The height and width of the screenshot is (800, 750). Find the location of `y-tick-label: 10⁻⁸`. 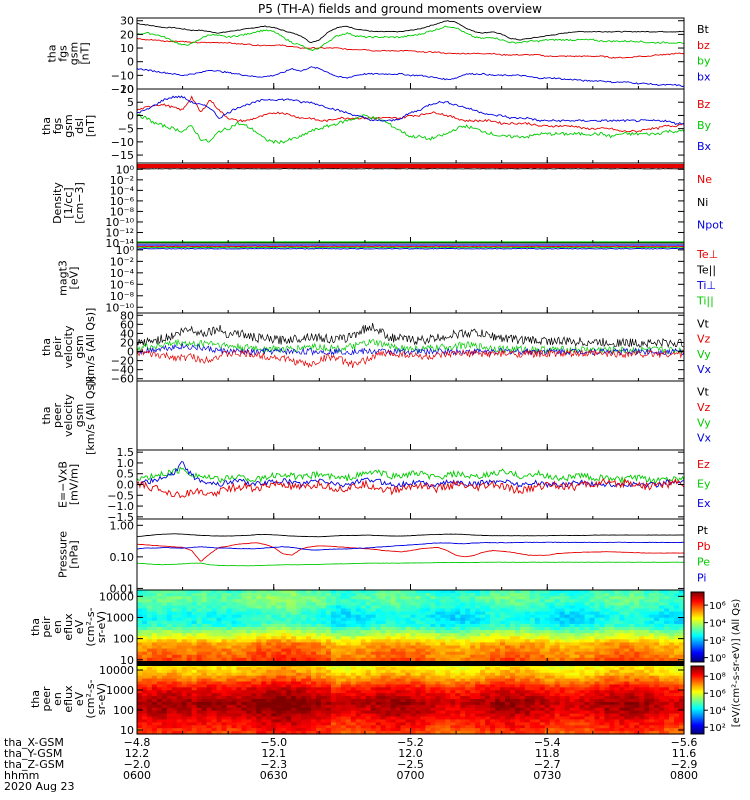

y-tick-label: 10⁻⁸ is located at coordinates (122, 296).